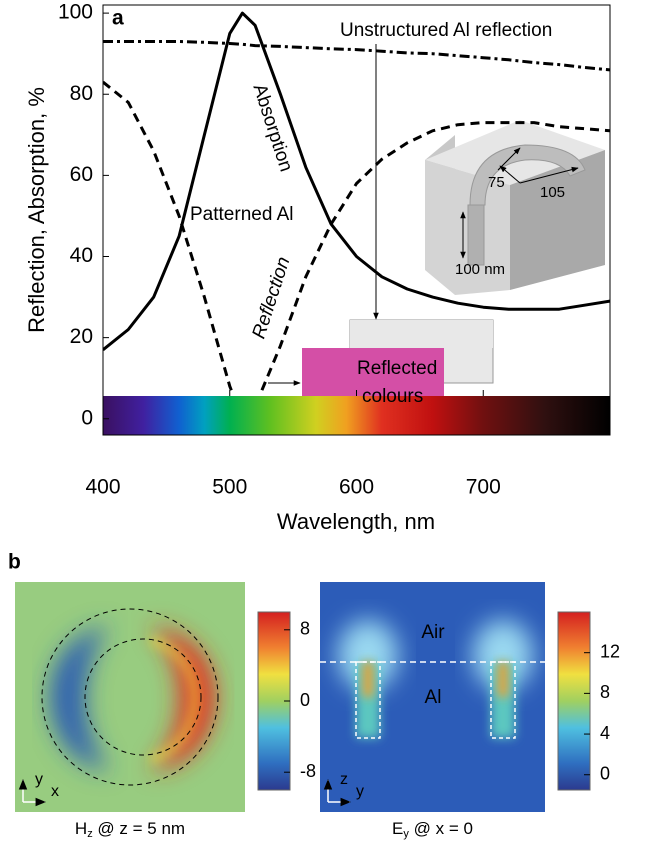 Image resolution: width=651 pixels, height=846 pixels. I want to click on panel-title: Hz @ z = 5 nm, so click(130, 829).